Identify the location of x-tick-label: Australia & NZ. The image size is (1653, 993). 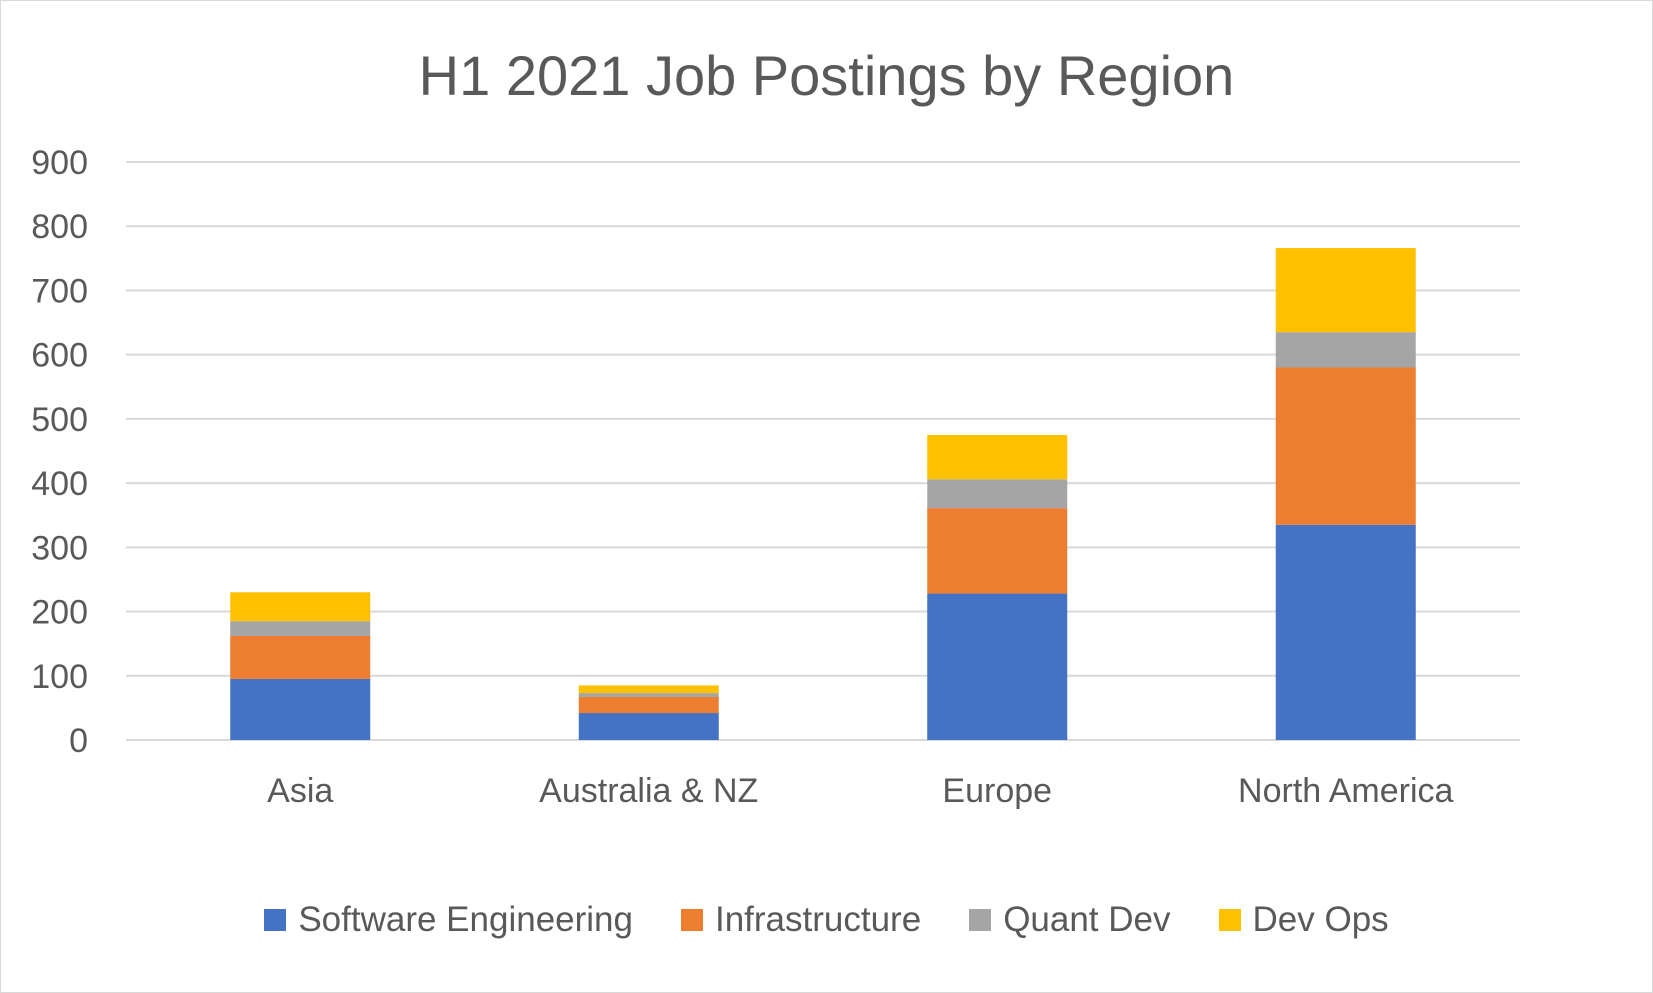
(648, 791).